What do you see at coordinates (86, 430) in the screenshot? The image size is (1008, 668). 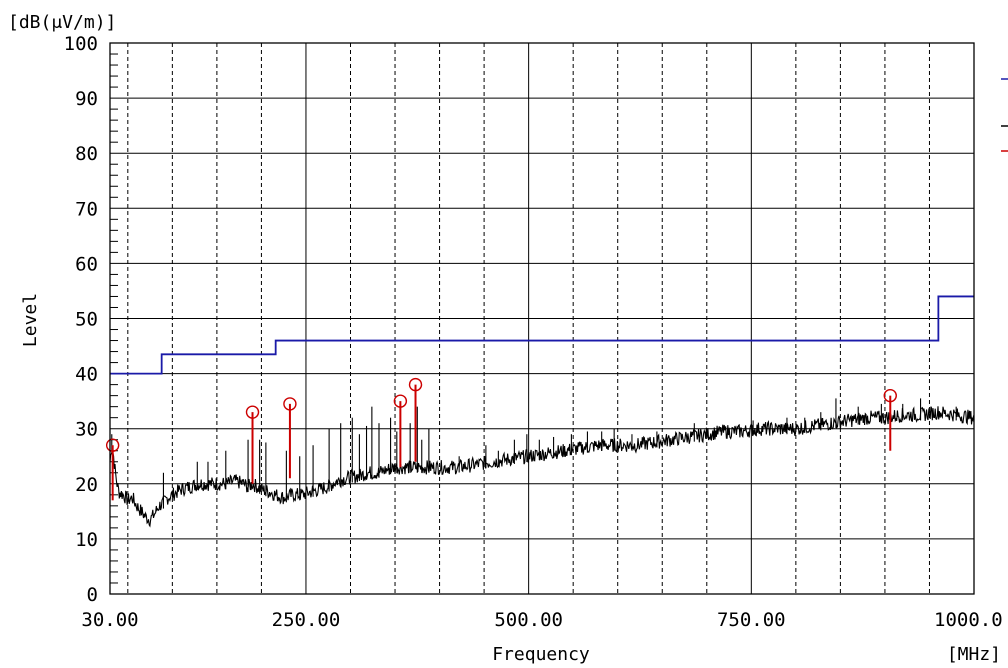 I see `y-tick-label: 30` at bounding box center [86, 430].